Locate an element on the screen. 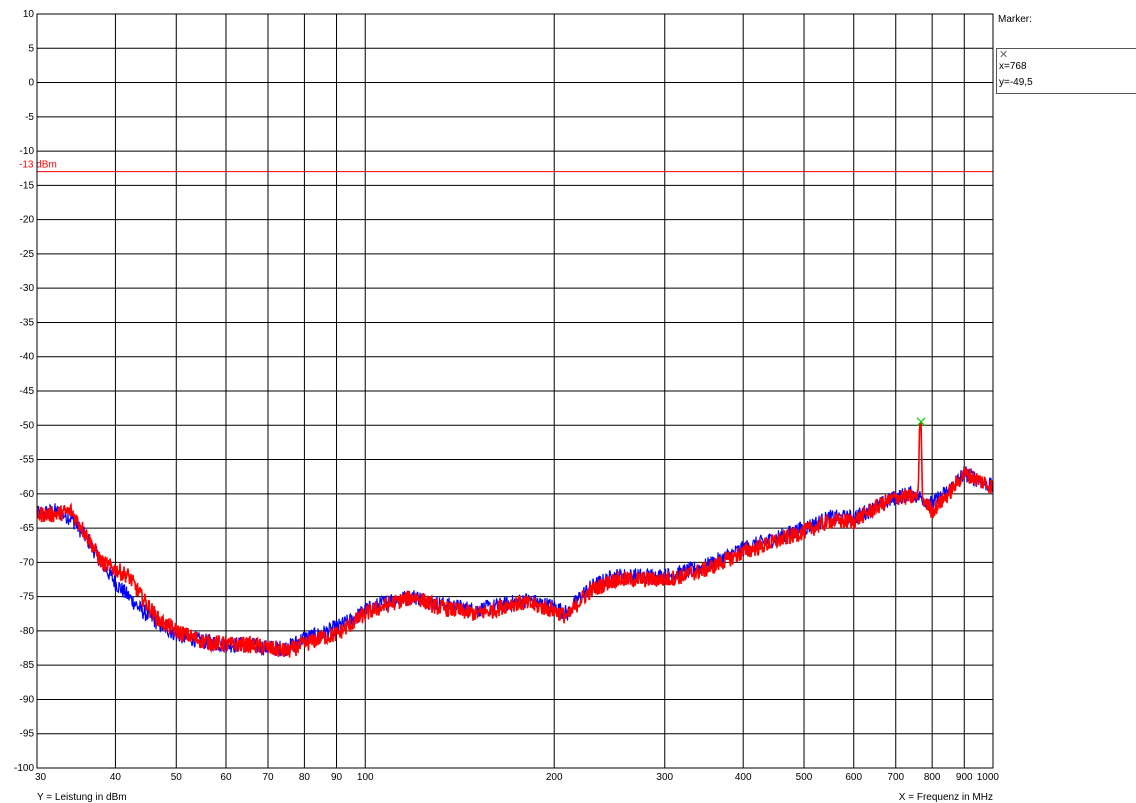 This screenshot has height=803, width=1136. y-tick-label: -30 is located at coordinates (27, 288).